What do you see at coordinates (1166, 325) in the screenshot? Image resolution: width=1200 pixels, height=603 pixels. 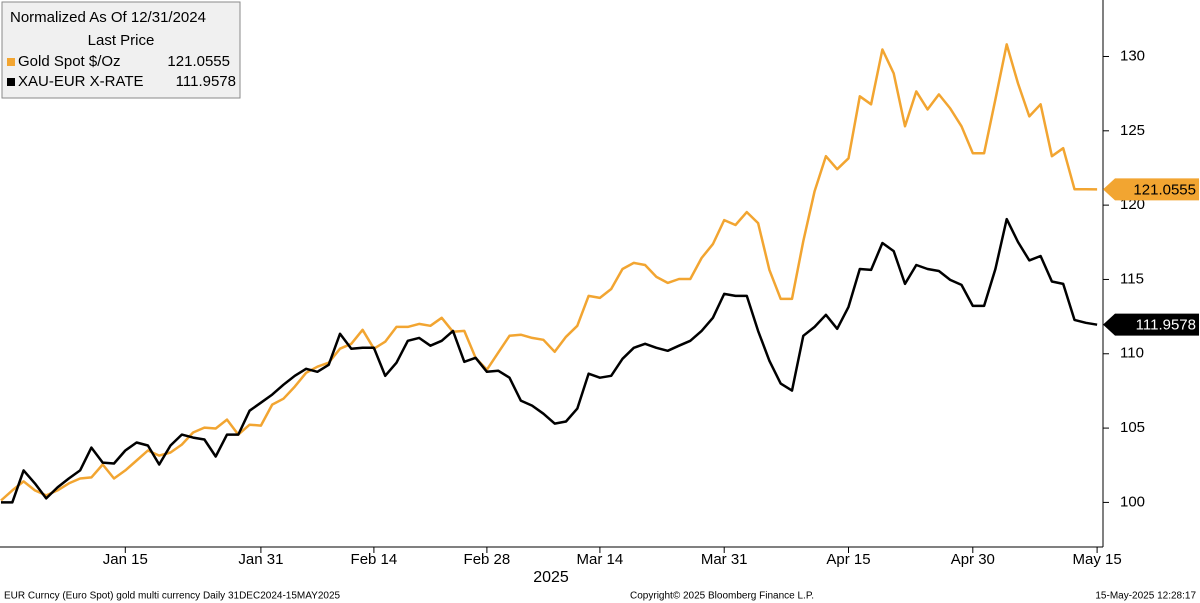 I see `last-value-label: 111.9578` at bounding box center [1166, 325].